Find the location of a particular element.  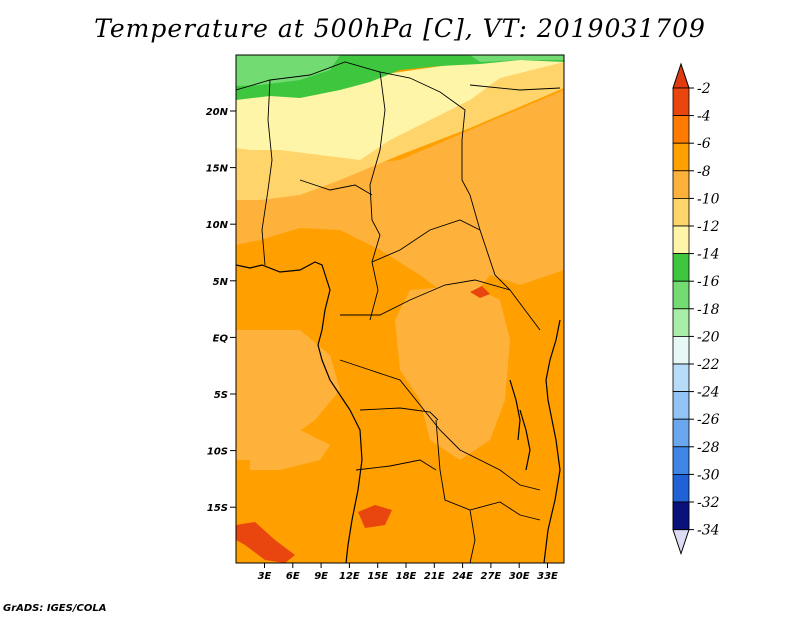

colorbar-label: -30 is located at coordinates (708, 475).